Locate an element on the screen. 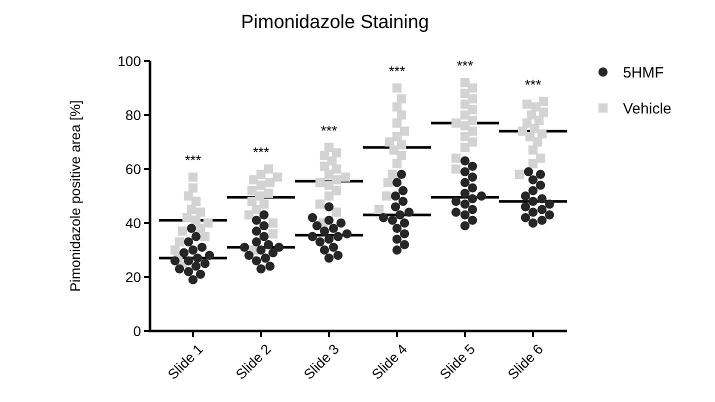  chart-title: Pimonidazole Staining is located at coordinates (335, 22).